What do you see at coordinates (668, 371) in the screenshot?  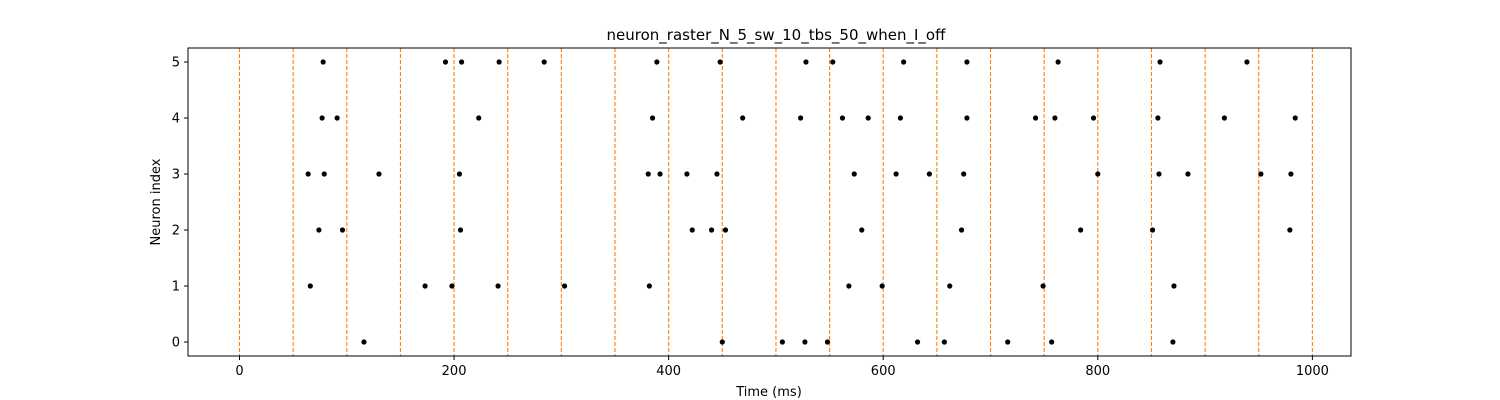 I see `x-tick-label: 400` at bounding box center [668, 371].